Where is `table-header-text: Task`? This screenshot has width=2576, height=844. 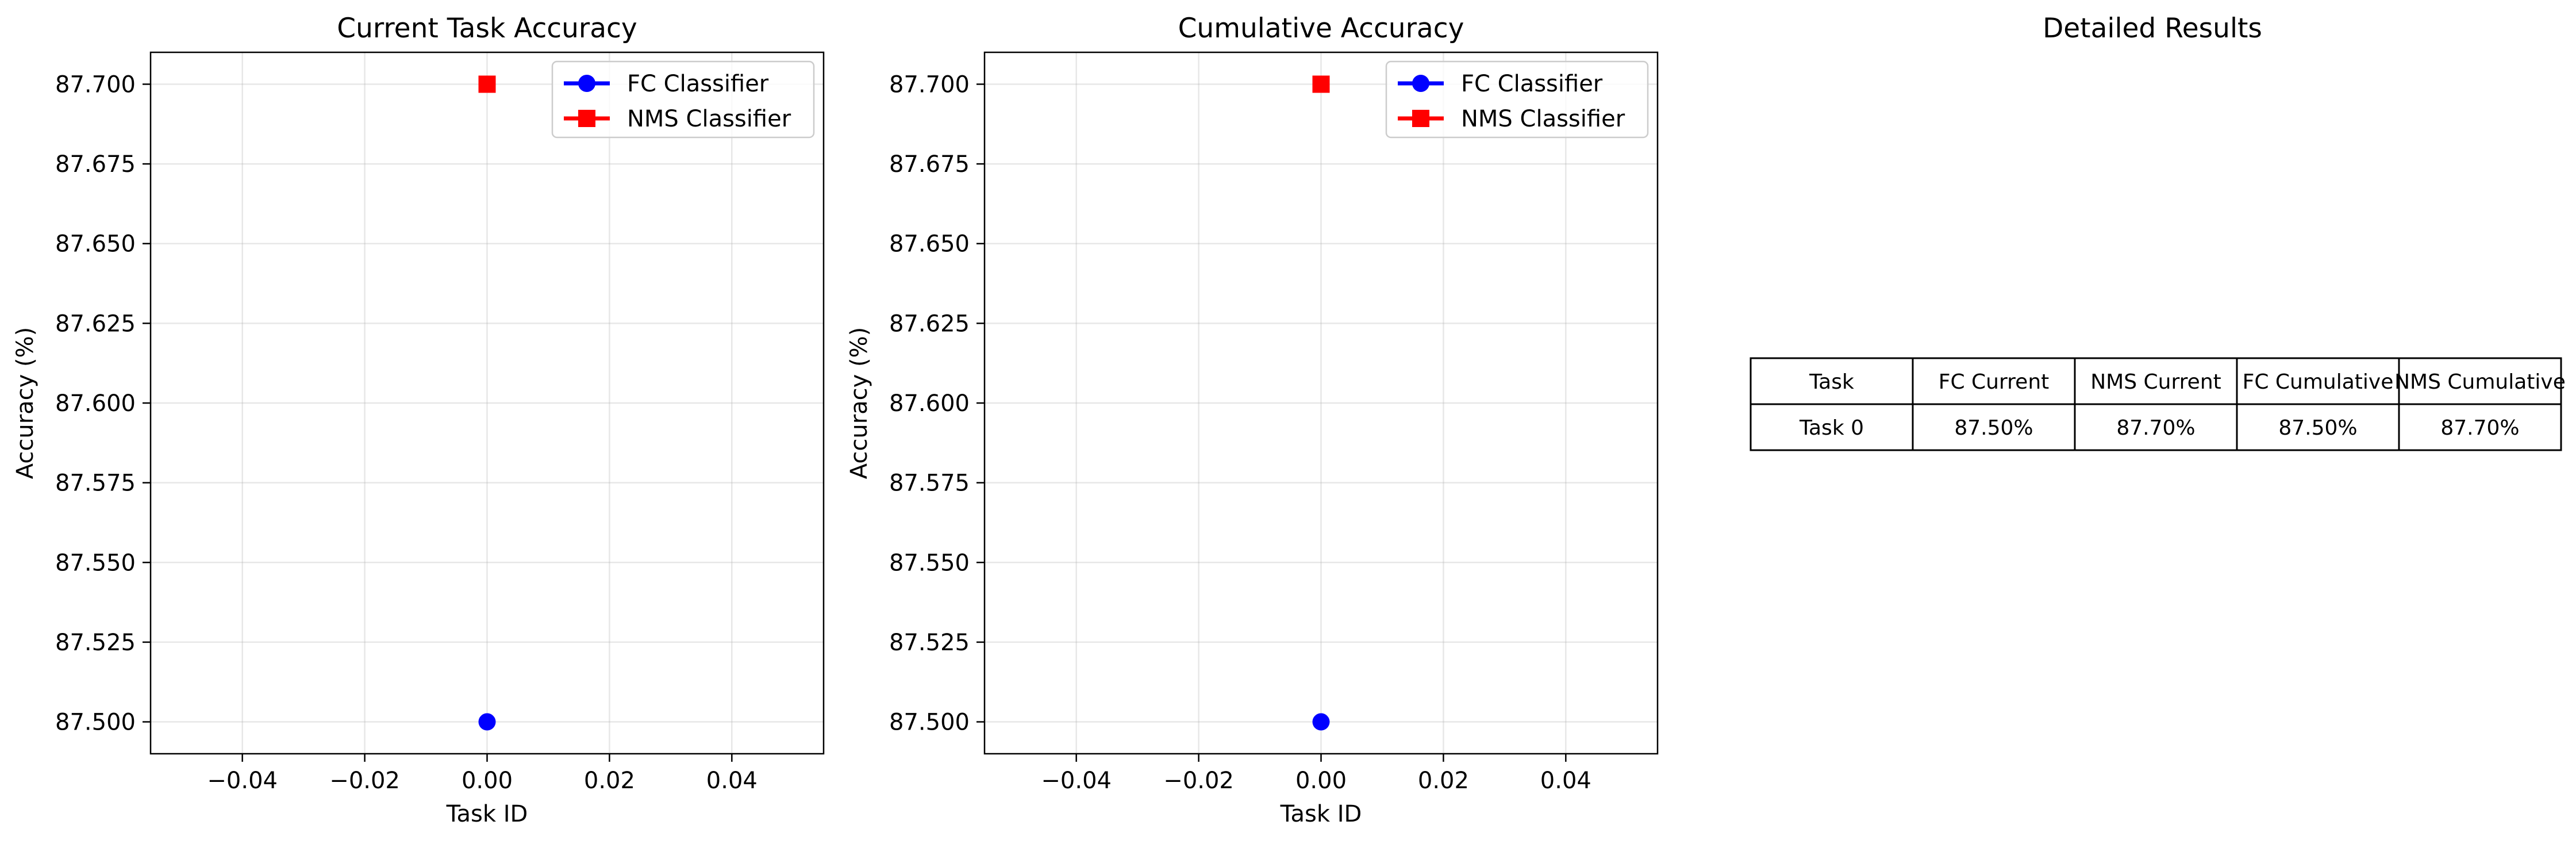 table-header-text: Task is located at coordinates (1831, 382).